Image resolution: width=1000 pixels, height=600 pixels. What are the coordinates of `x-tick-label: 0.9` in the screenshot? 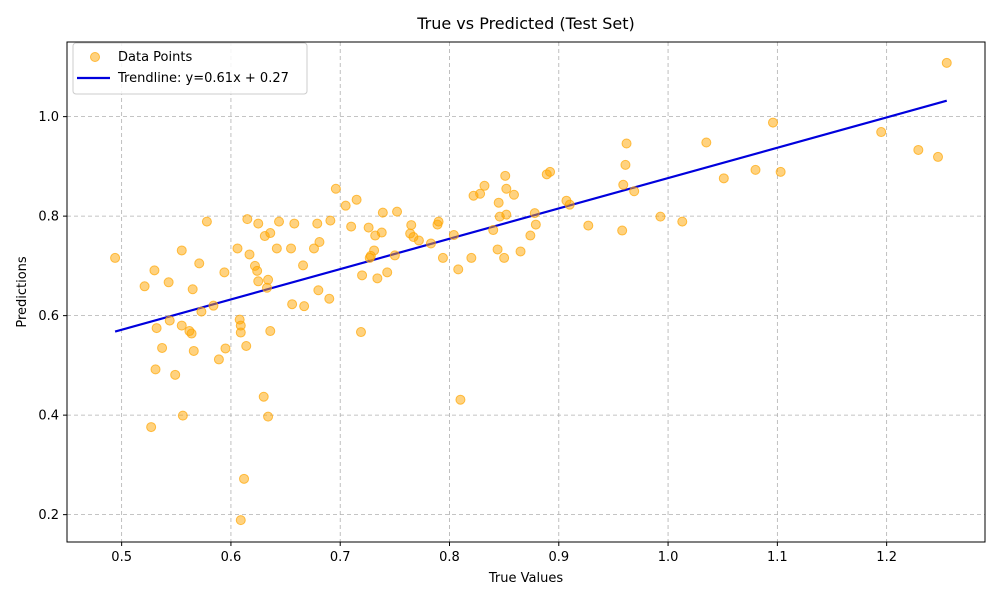 It's located at (558, 557).